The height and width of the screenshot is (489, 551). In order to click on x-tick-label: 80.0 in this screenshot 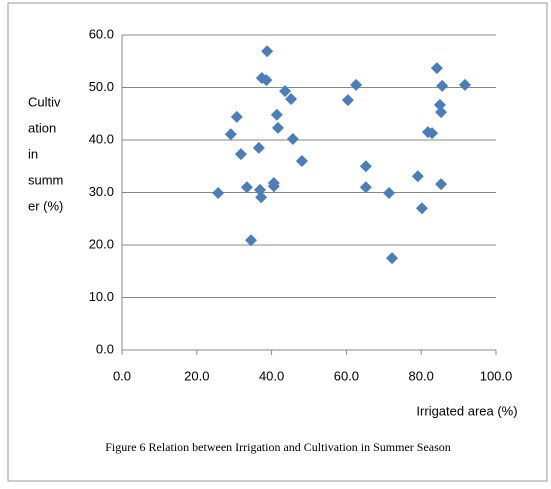, I will do `click(421, 375)`.